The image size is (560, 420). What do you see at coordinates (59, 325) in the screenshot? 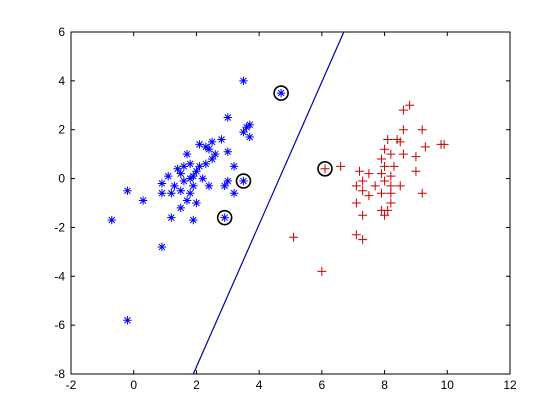
I see `y-tick-label: -6` at bounding box center [59, 325].